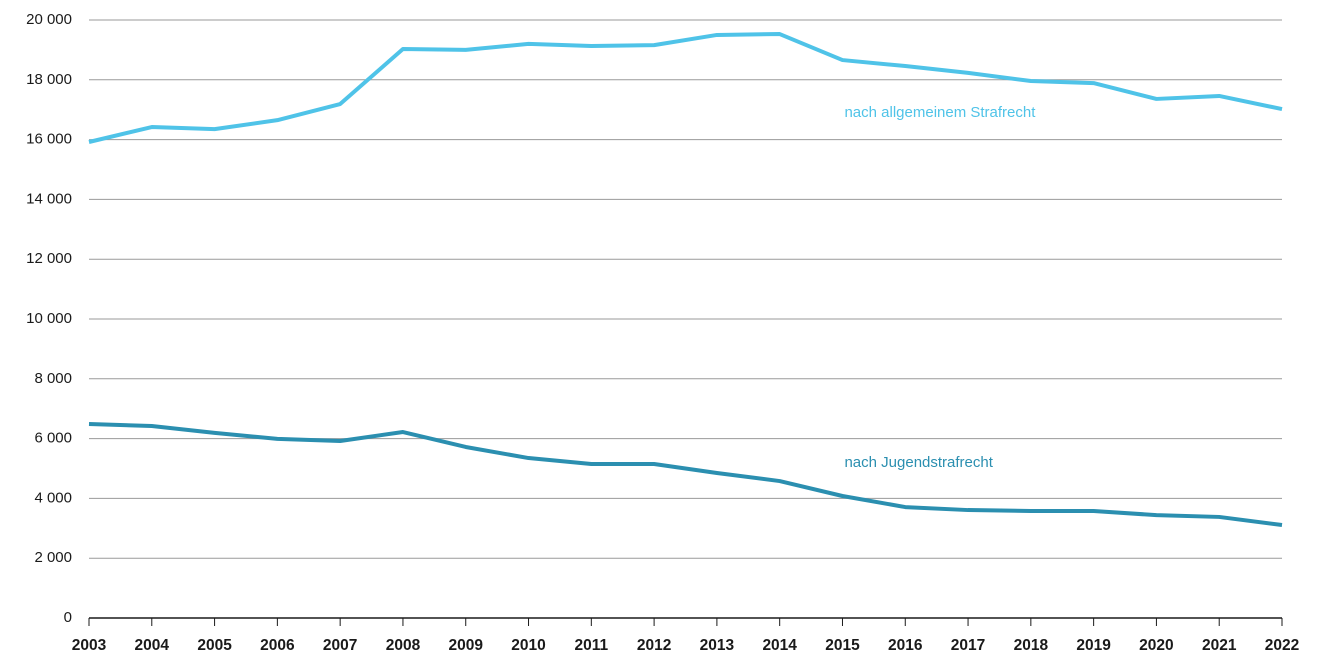 The image size is (1321, 660). Describe the element at coordinates (968, 645) in the screenshot. I see `x-tick-label: 2017` at that location.